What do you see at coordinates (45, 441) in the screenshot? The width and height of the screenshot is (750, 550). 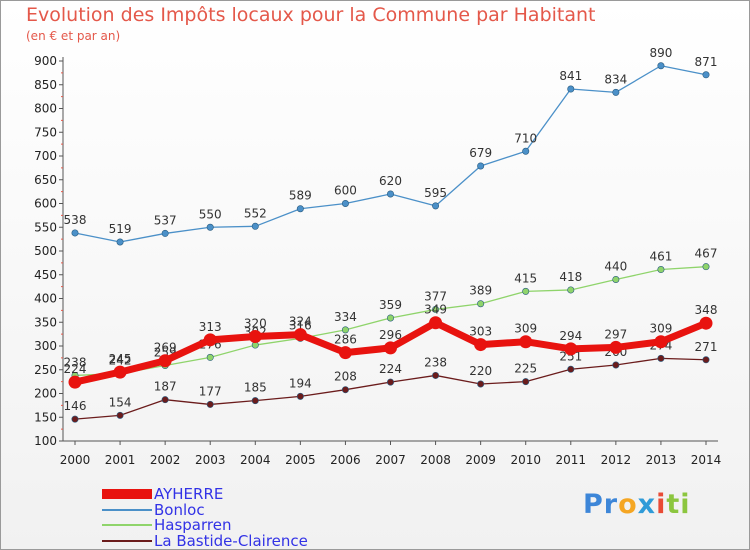 I see `y-tick-label: 100` at bounding box center [45, 441].